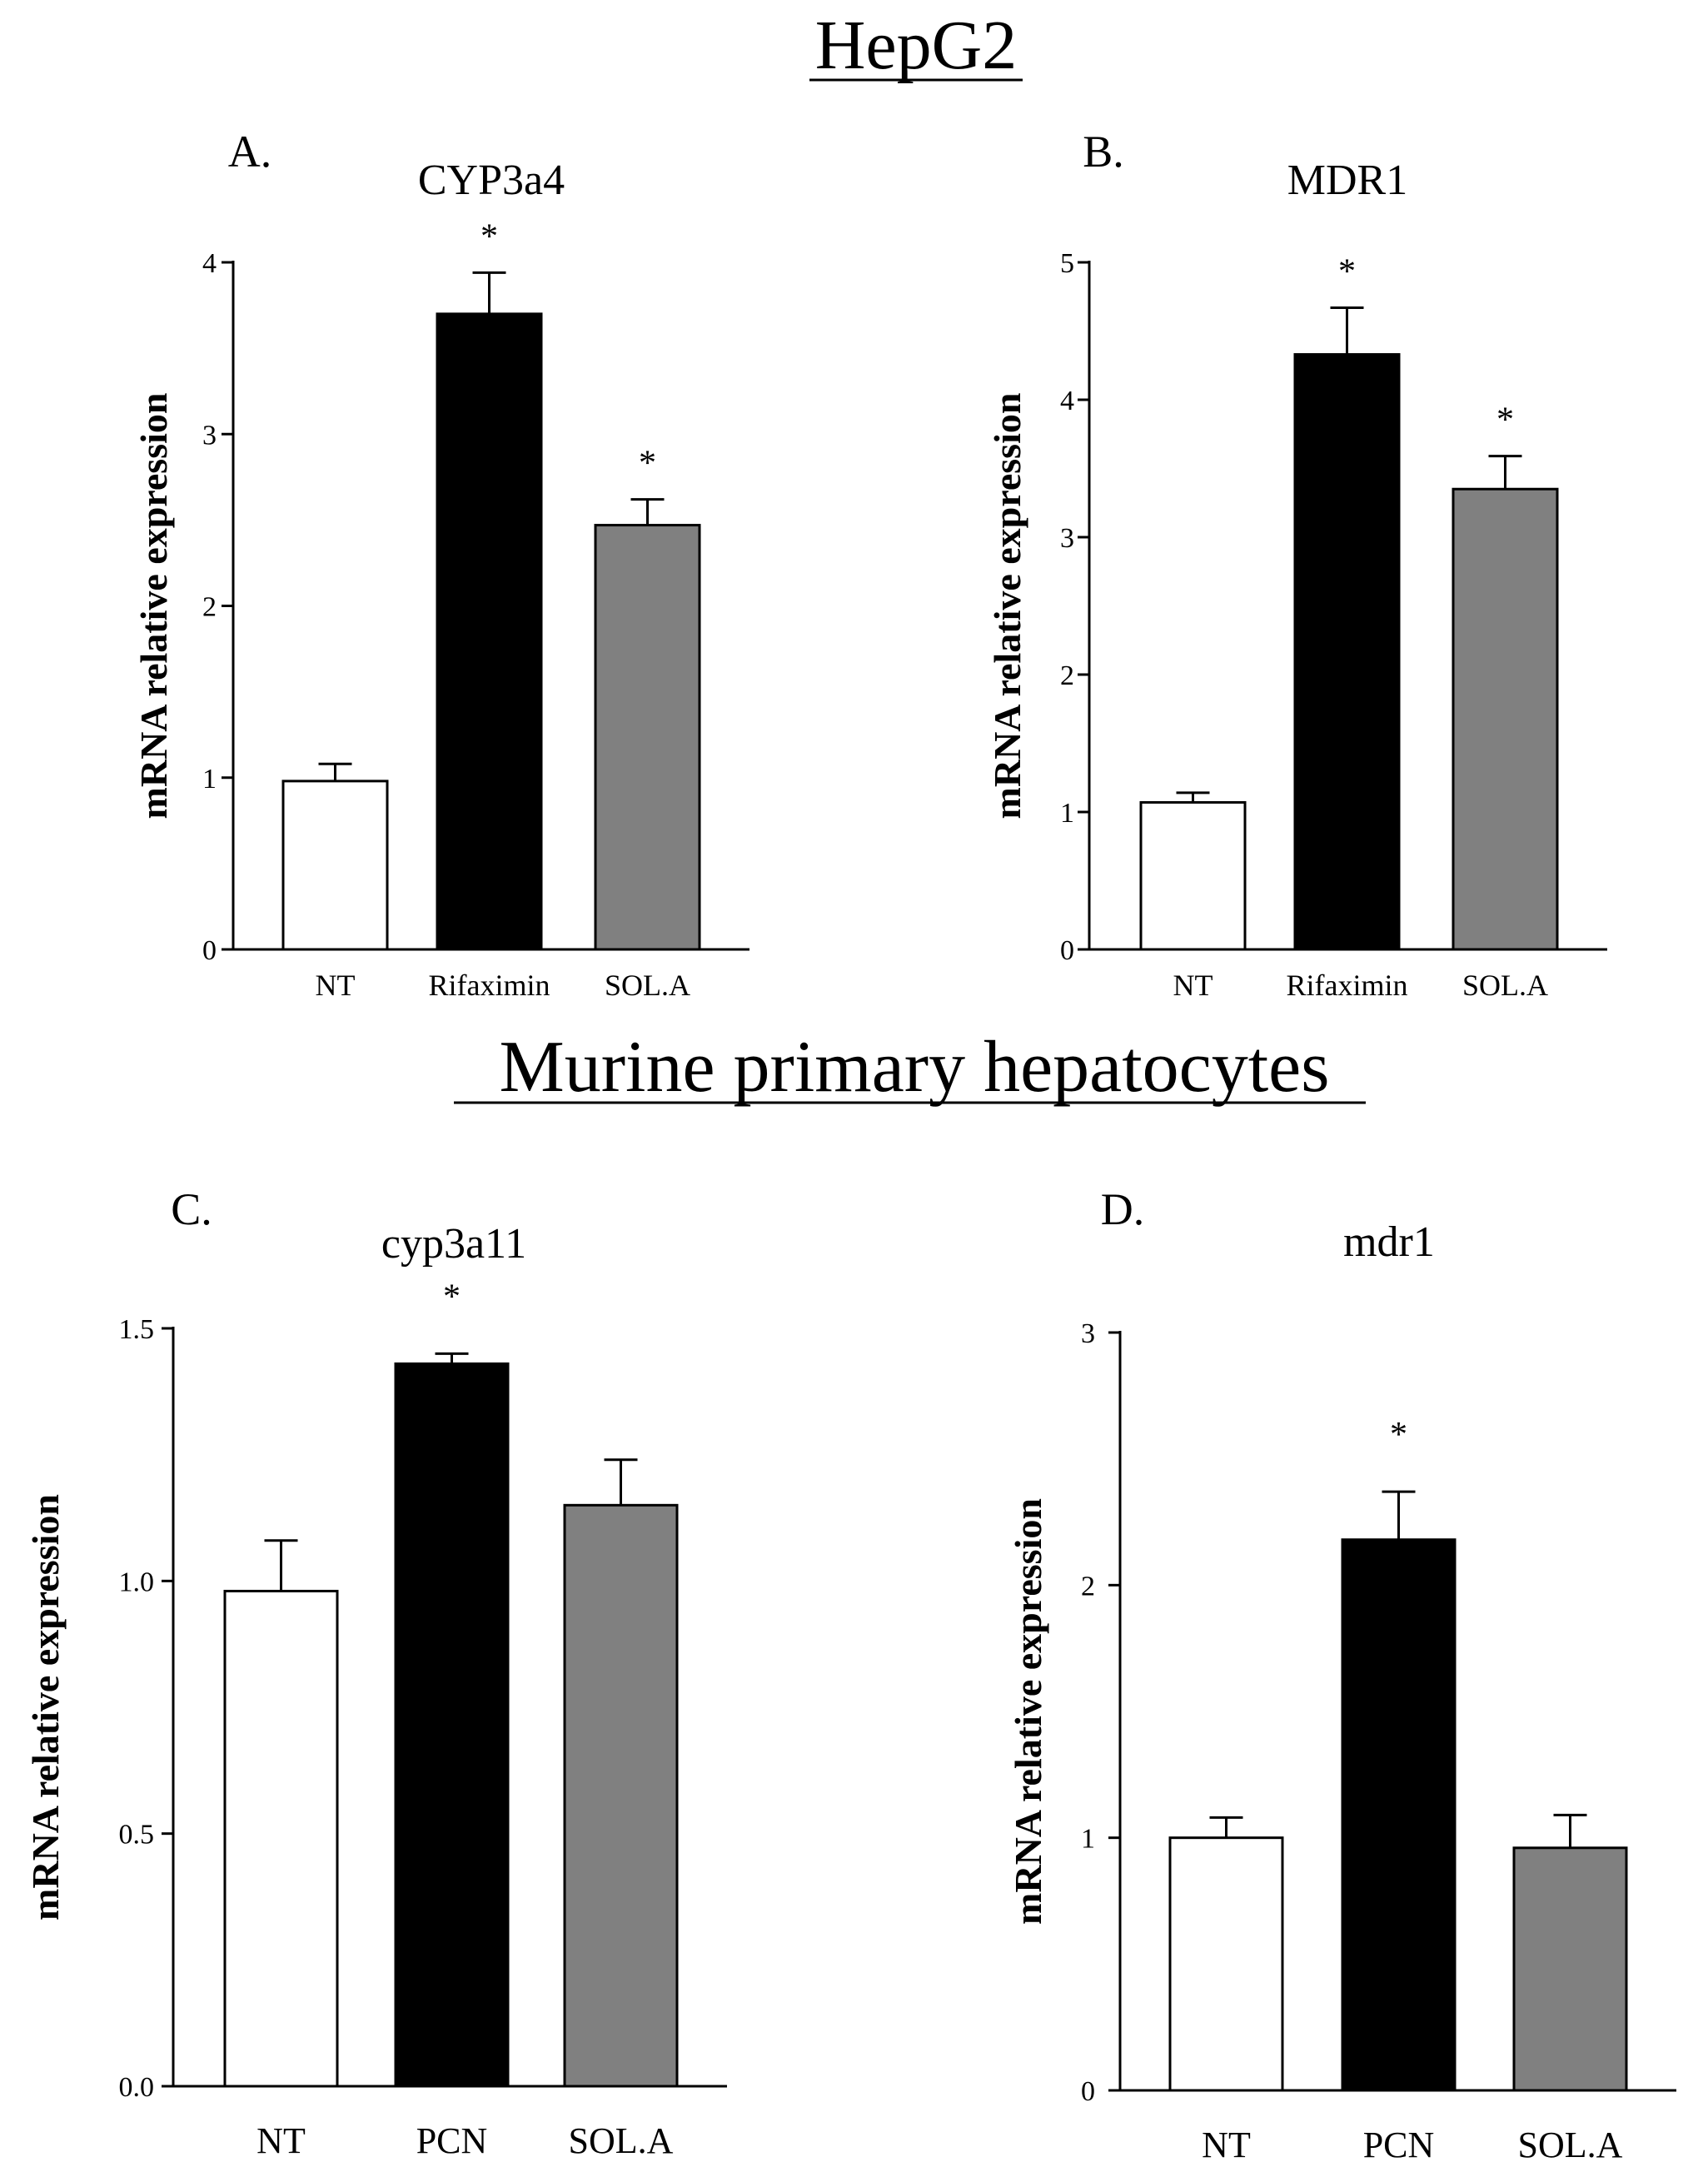  What do you see at coordinates (914, 1067) in the screenshot?
I see `section-title-murine: Murine primary hepatocytes` at bounding box center [914, 1067].